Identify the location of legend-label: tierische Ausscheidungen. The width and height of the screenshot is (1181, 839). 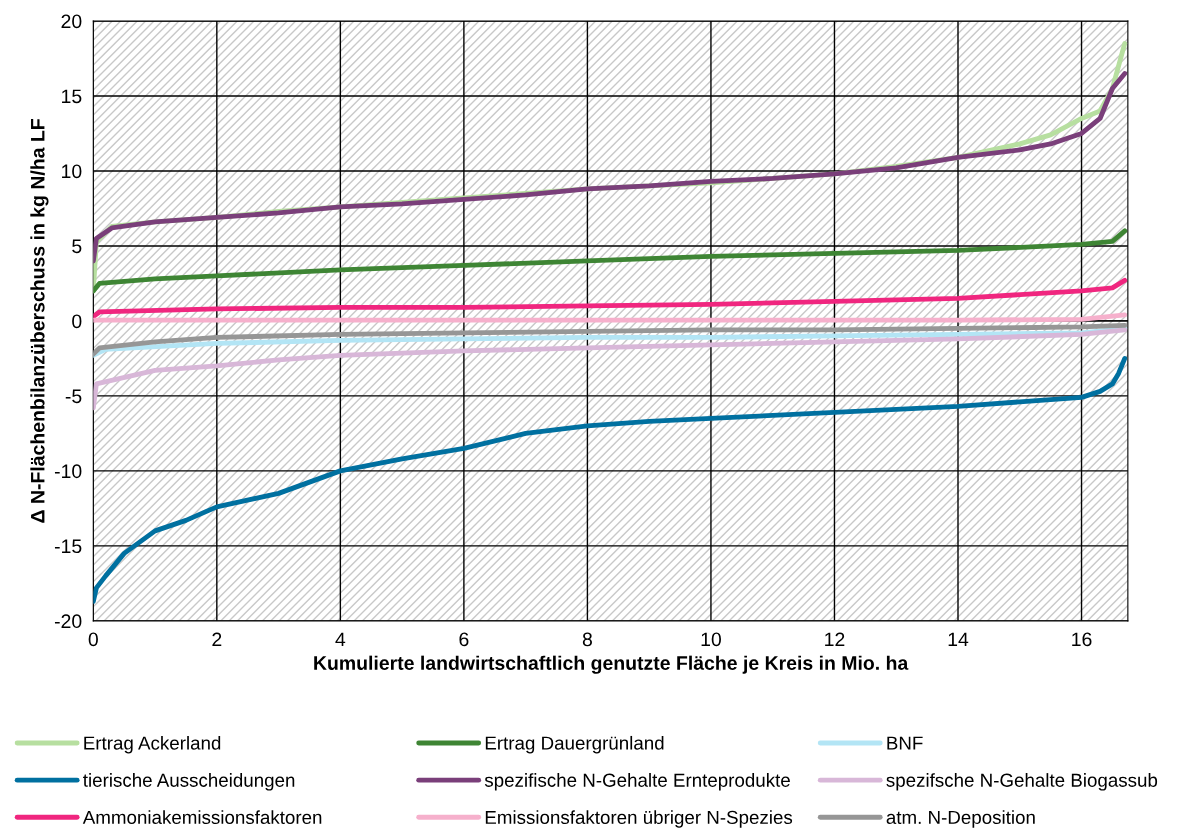
(189, 782).